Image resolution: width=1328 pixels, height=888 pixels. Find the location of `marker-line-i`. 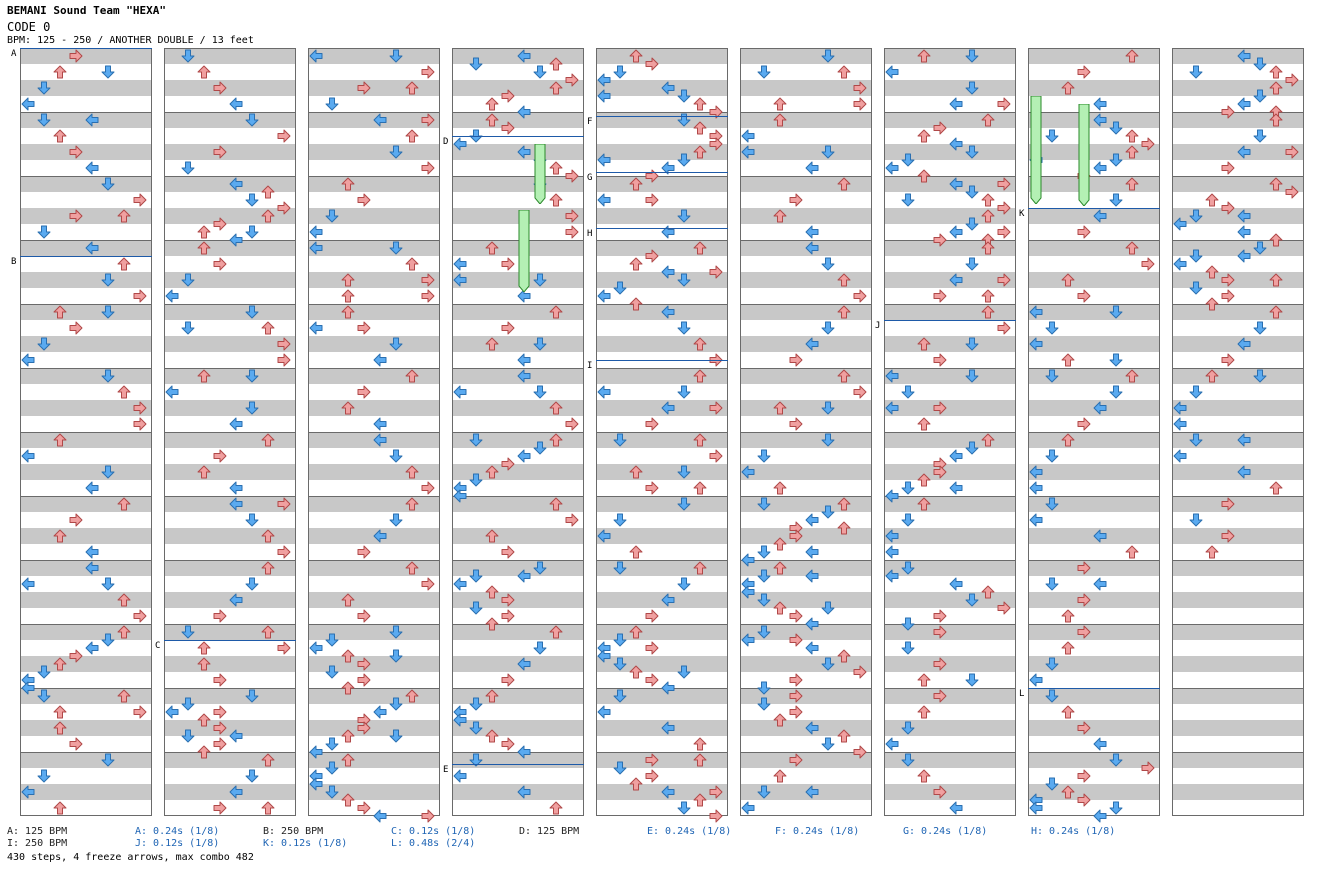

marker-line-i is located at coordinates (662, 360).